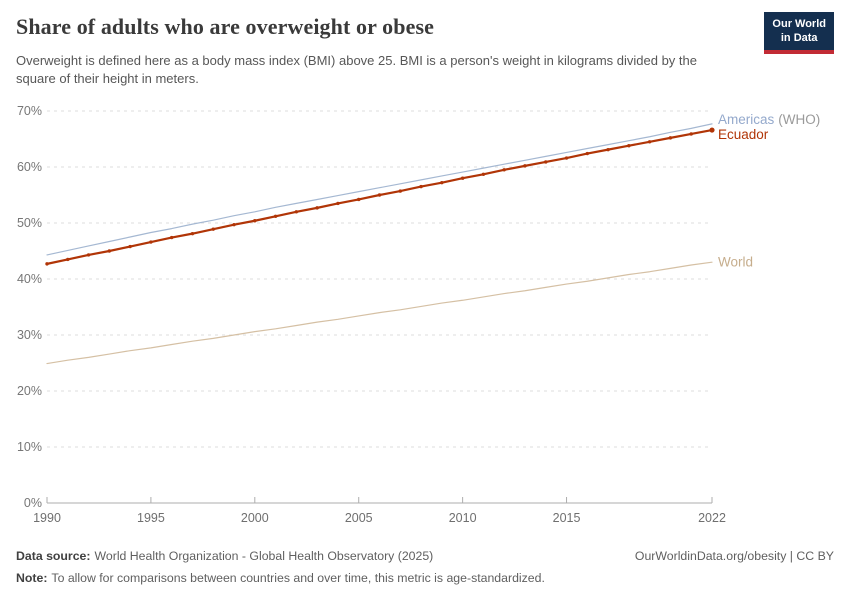  I want to click on series-line-world, so click(379, 313).